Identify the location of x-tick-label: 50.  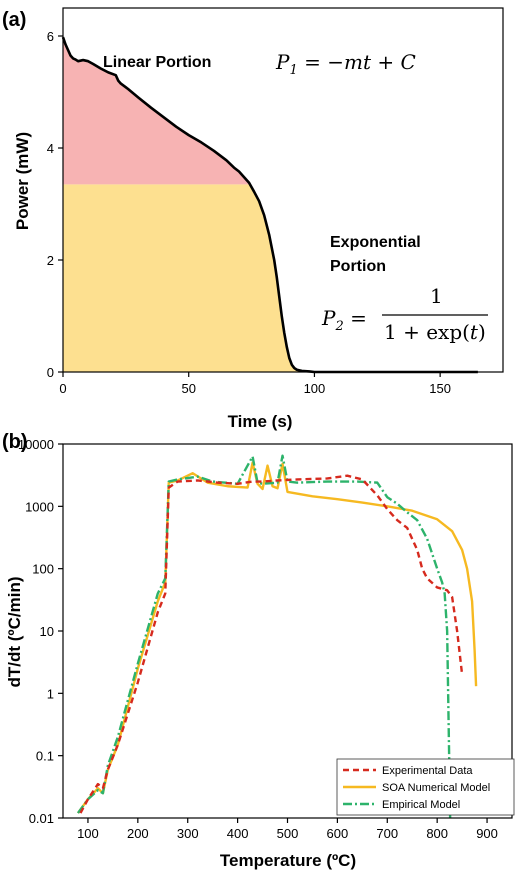
(188, 388).